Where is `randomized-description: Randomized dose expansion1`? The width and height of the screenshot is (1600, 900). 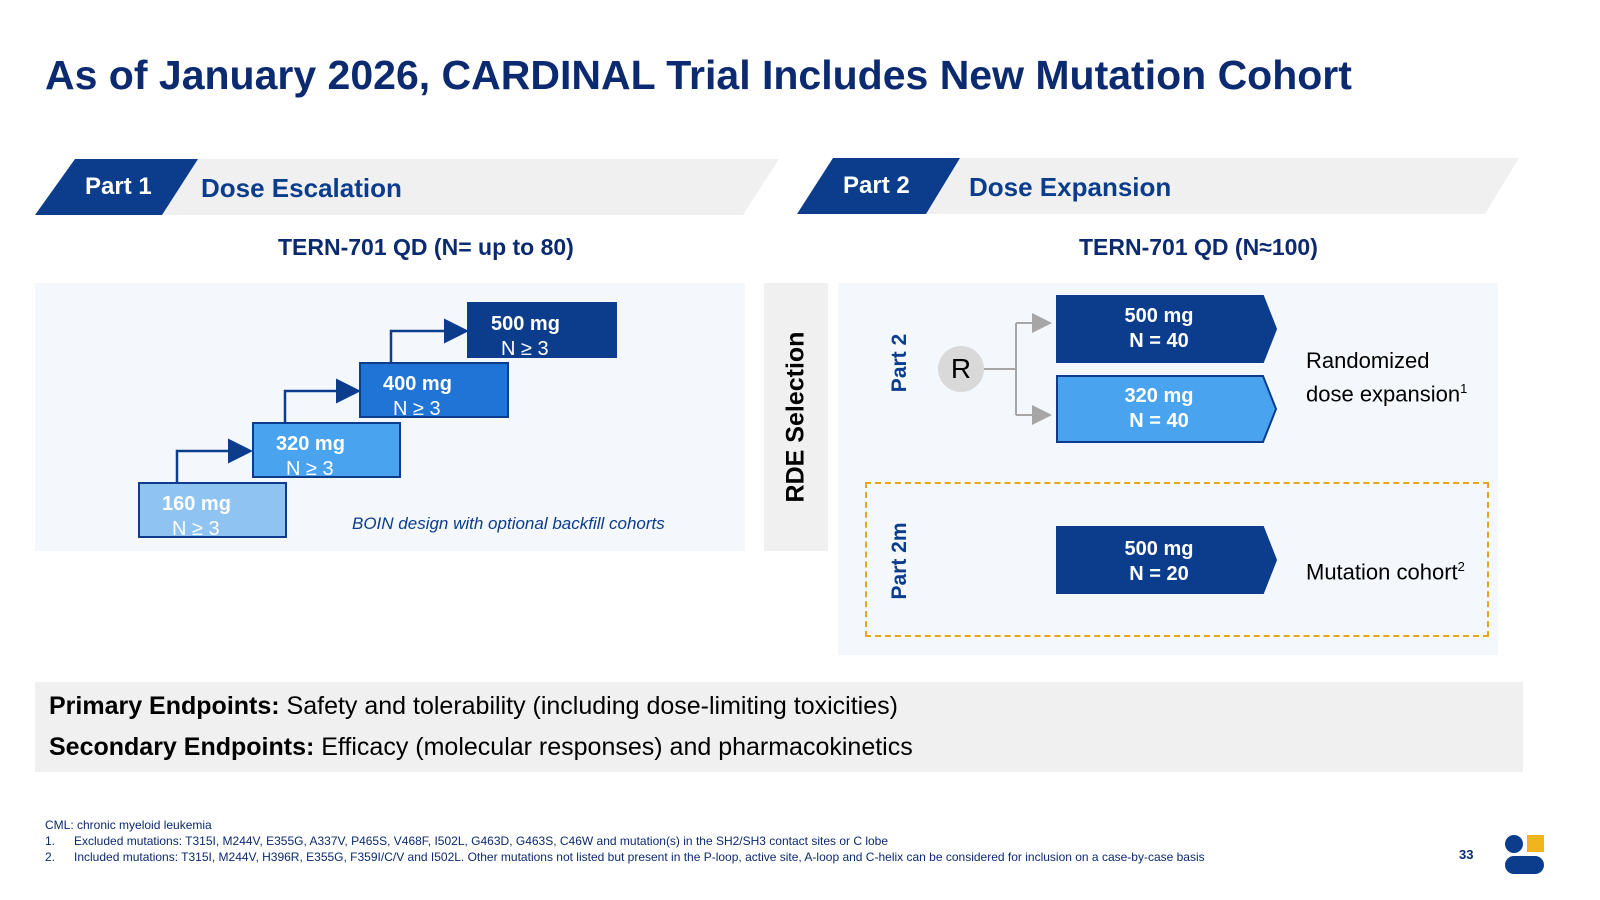
randomized-description: Randomized dose expansion1 is located at coordinates (1386, 377).